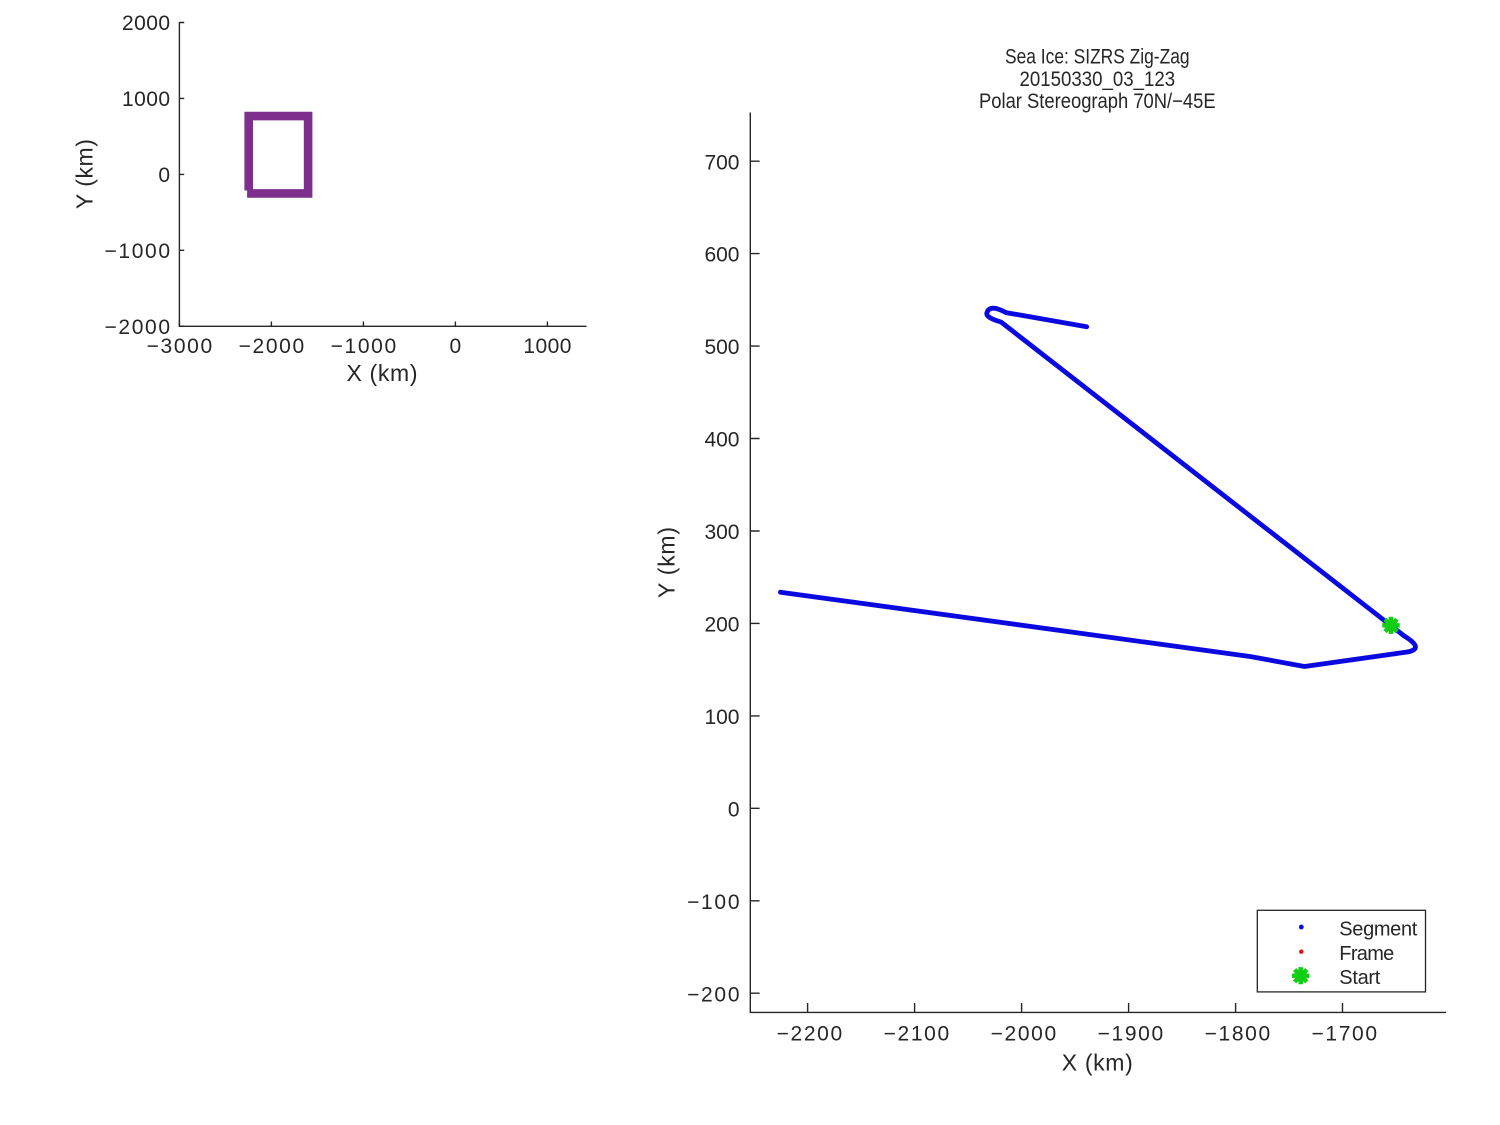 This screenshot has width=1500, height=1125. What do you see at coordinates (810, 1034) in the screenshot?
I see `svg-text: −2200` at bounding box center [810, 1034].